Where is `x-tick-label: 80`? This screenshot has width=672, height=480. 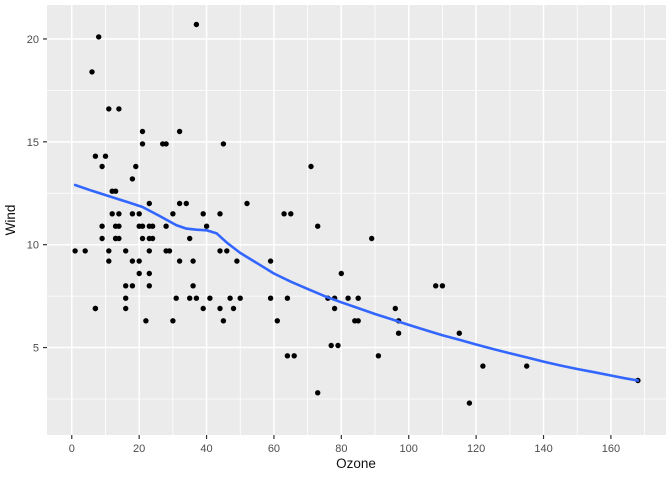
x-tick-label: 80 is located at coordinates (341, 449).